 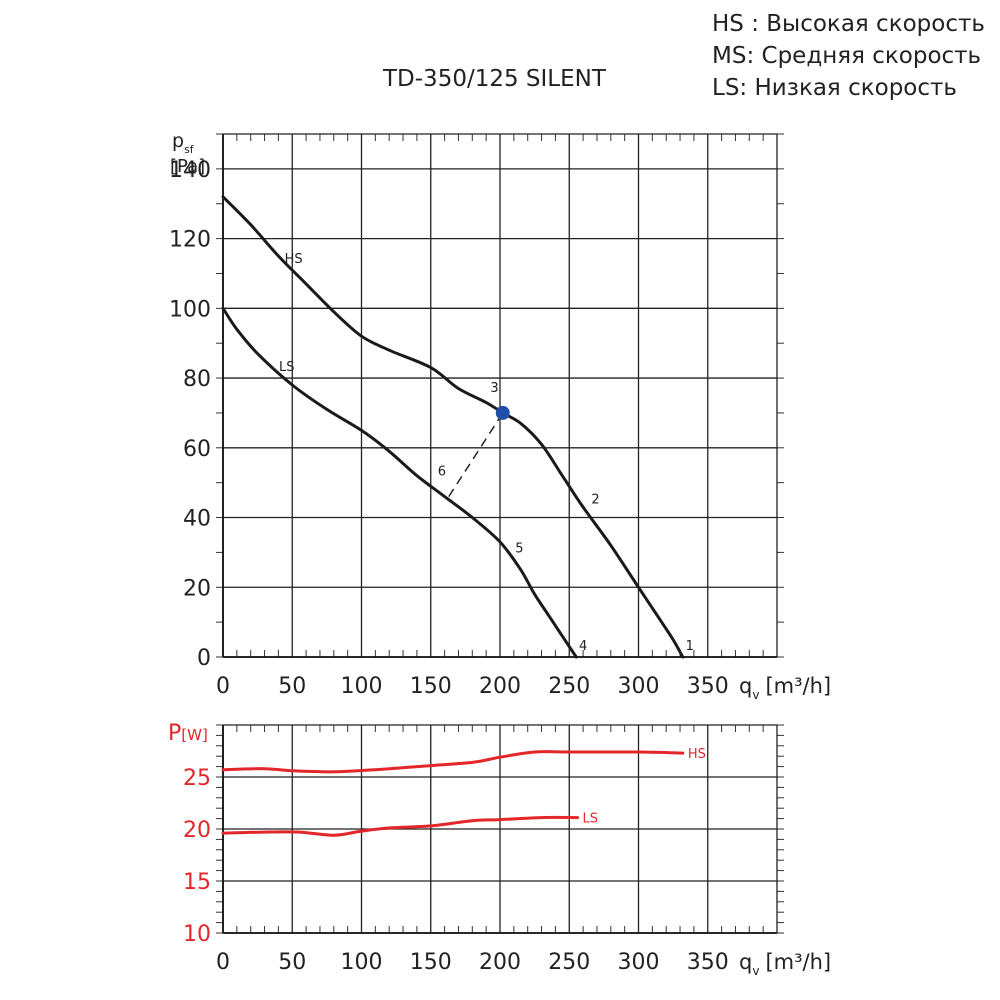 What do you see at coordinates (197, 379) in the screenshot?
I see `y-tick-label: 80` at bounding box center [197, 379].